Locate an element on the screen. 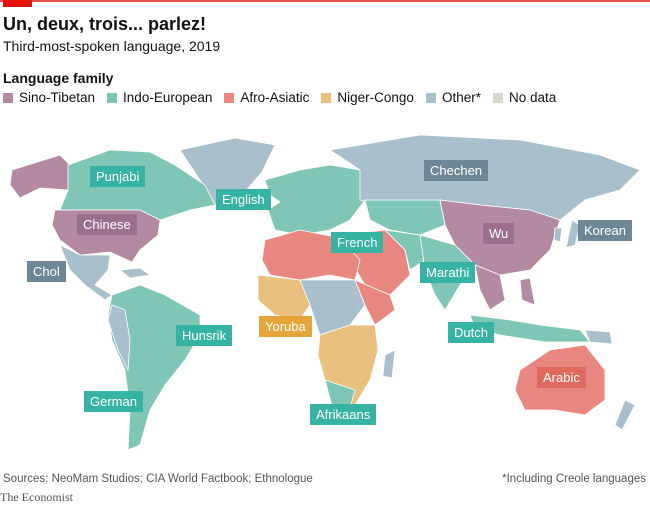 This screenshot has width=650, height=507. legend-label: Afro-Asiatic is located at coordinates (275, 97).